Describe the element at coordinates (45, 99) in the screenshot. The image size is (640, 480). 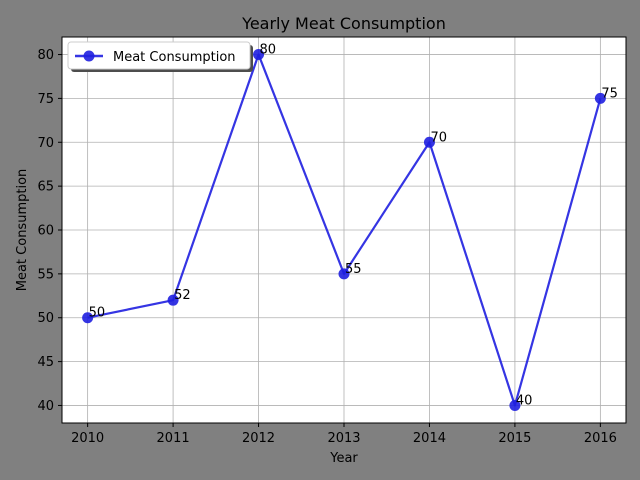
I see `y-tick-label: 75` at that location.